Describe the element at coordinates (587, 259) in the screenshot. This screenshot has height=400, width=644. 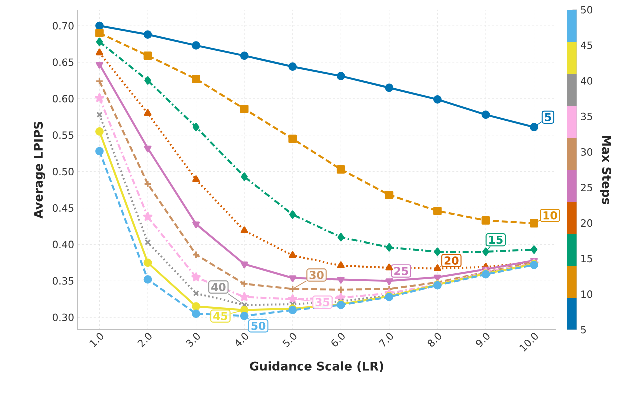
I see `color-bar-label: 15` at that location.